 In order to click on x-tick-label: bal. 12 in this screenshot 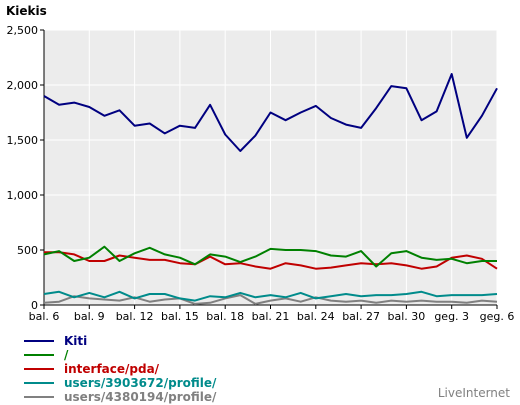, I will do `click(135, 316)`.